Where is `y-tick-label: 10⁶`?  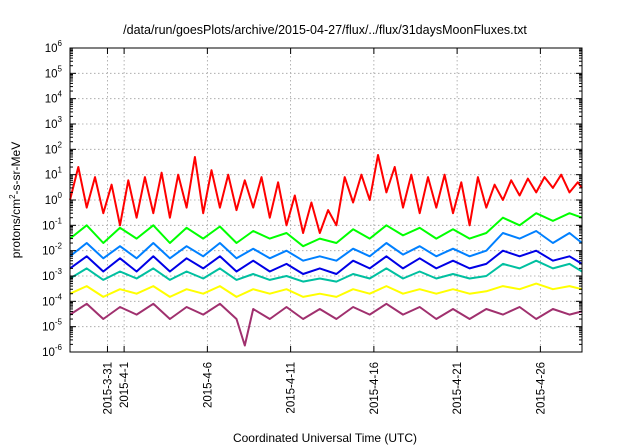
y-tick-label: 10⁶ is located at coordinates (54, 47).